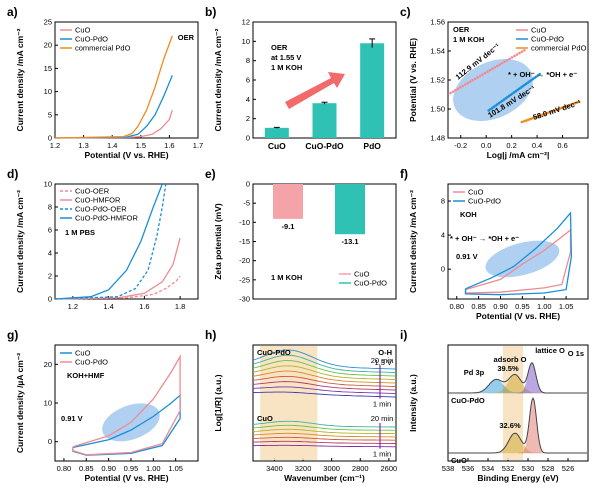  I want to click on y-tick-label-d: 8, so click(50, 207).